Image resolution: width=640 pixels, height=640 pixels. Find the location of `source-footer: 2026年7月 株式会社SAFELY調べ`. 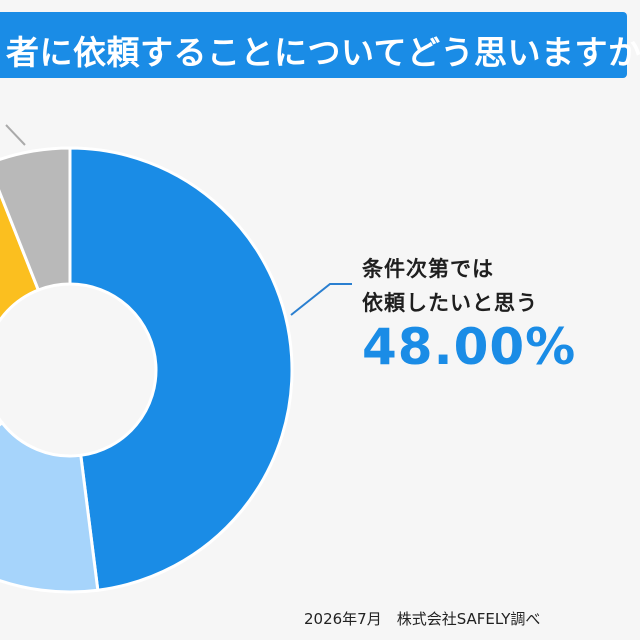

source-footer: 2026年7月 株式会社SAFELY調べ is located at coordinates (422, 618).